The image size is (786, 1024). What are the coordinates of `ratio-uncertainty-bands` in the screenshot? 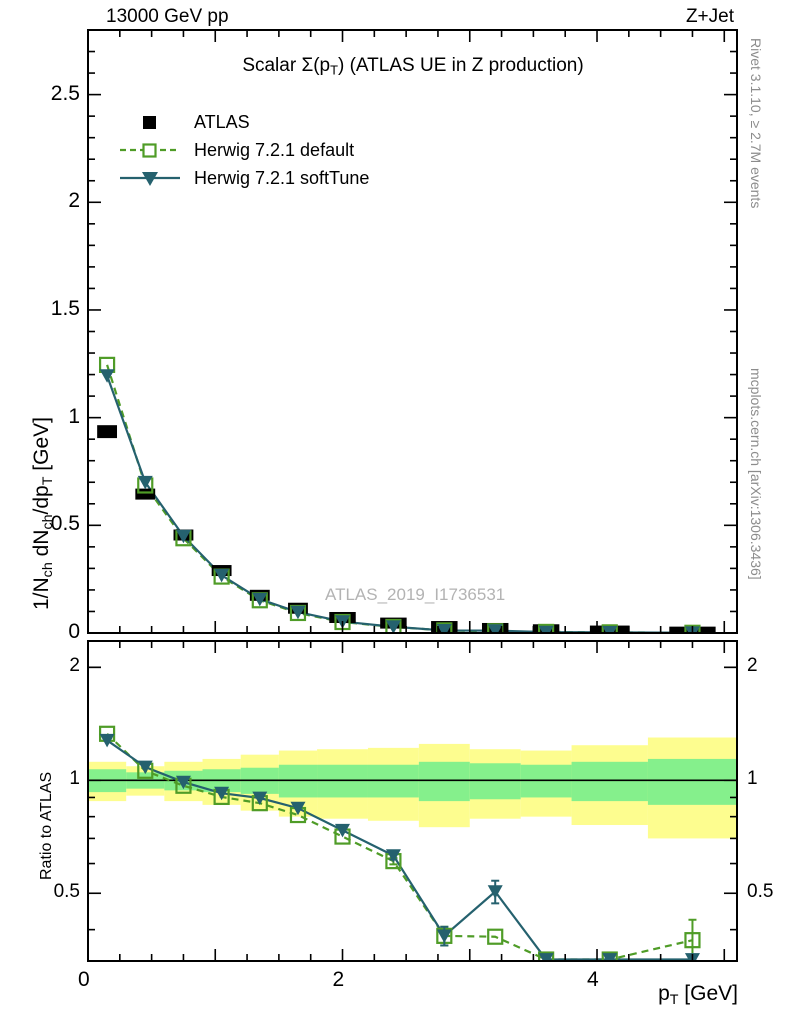 It's located at (412, 788).